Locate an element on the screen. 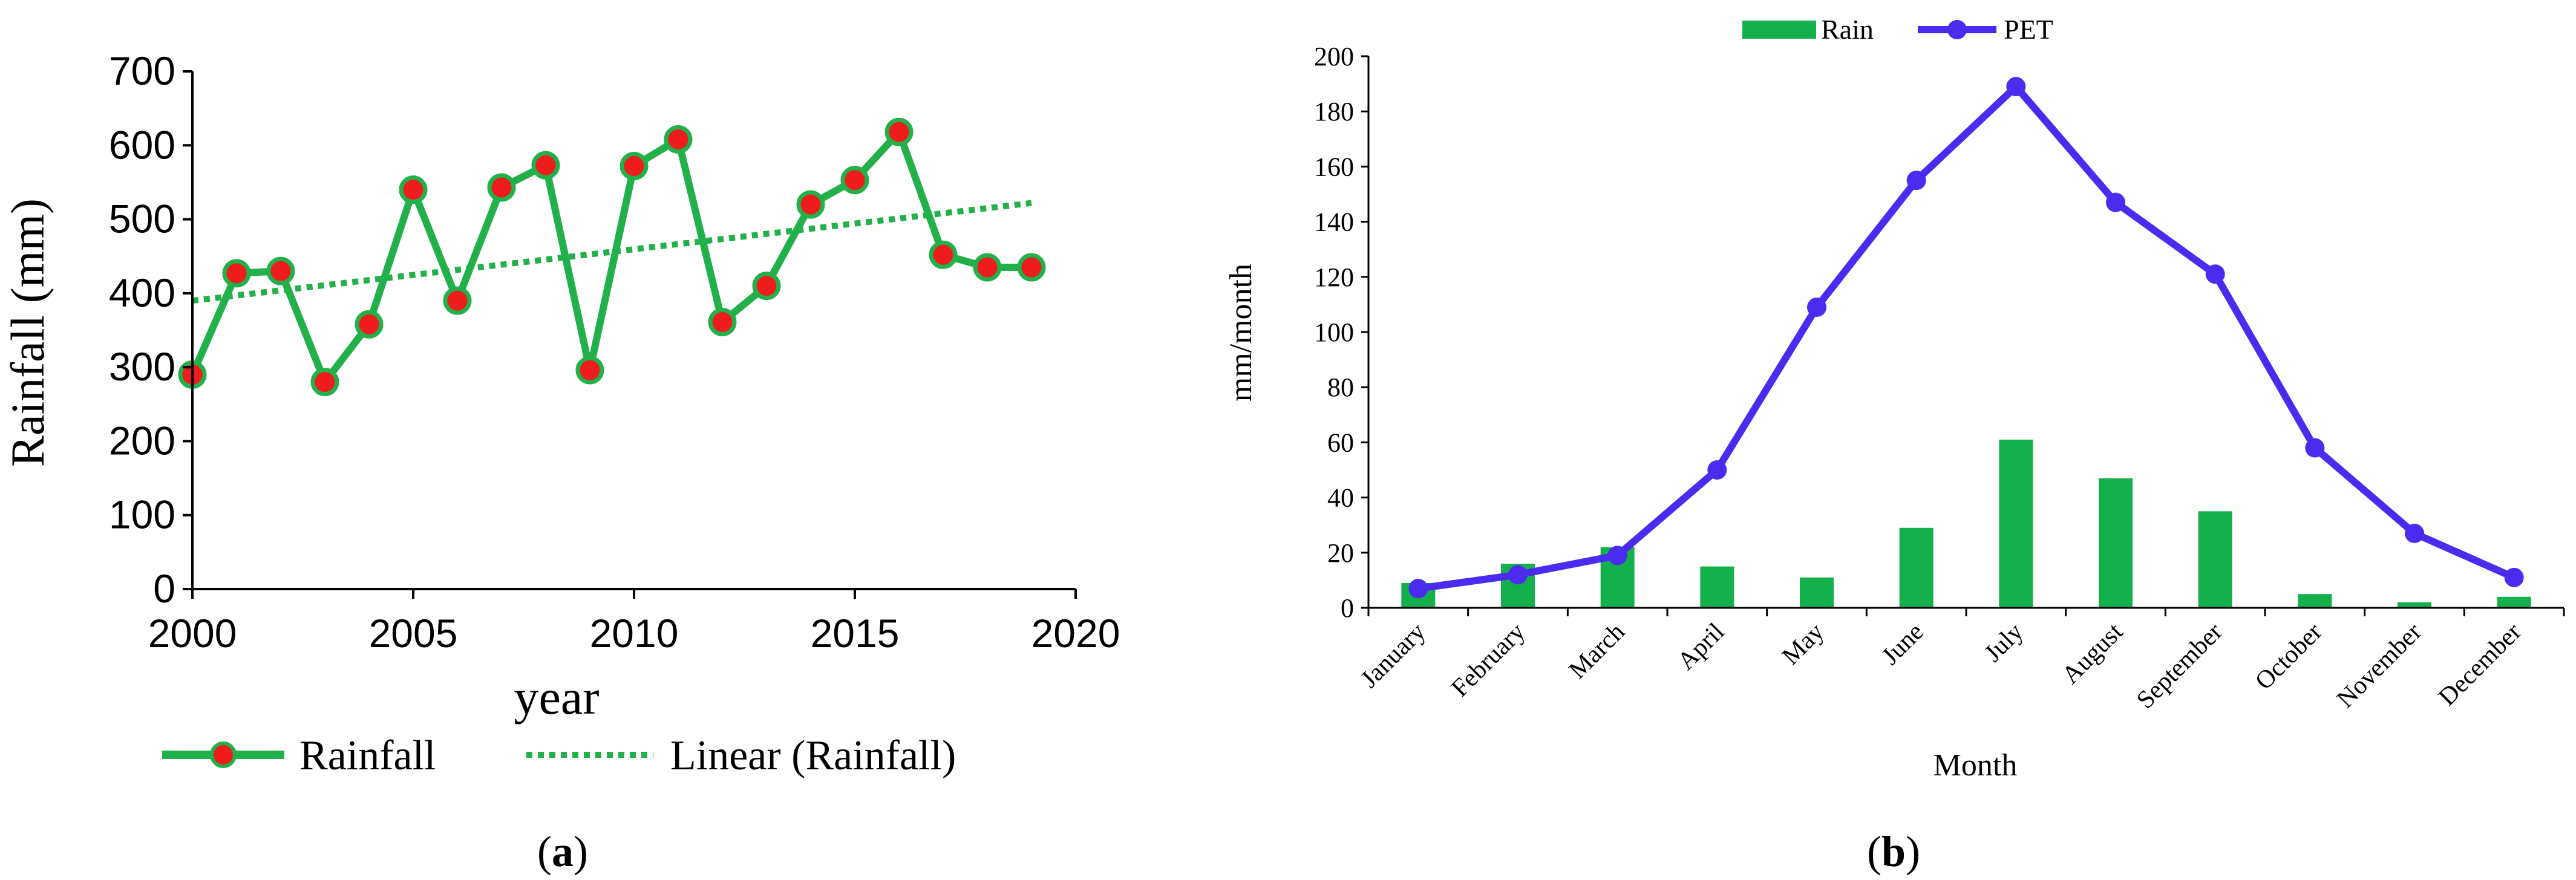 Image resolution: width=2576 pixels, height=880 pixels. panel-b-y-tick-label: 140 is located at coordinates (1334, 222).